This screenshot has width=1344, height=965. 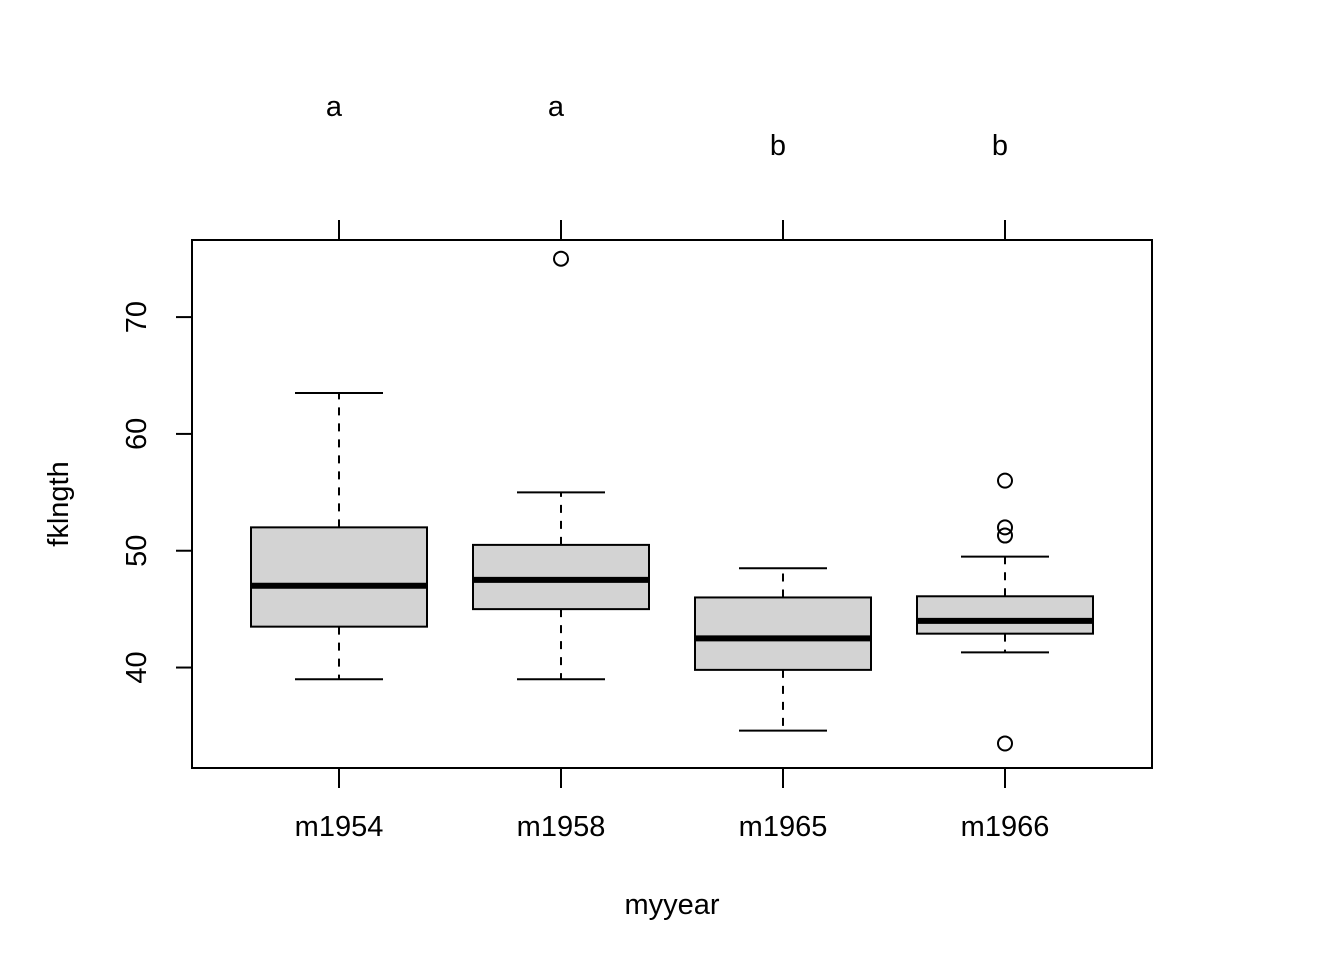 What do you see at coordinates (59, 503) in the screenshot?
I see `y-axis-title: fklngth` at bounding box center [59, 503].